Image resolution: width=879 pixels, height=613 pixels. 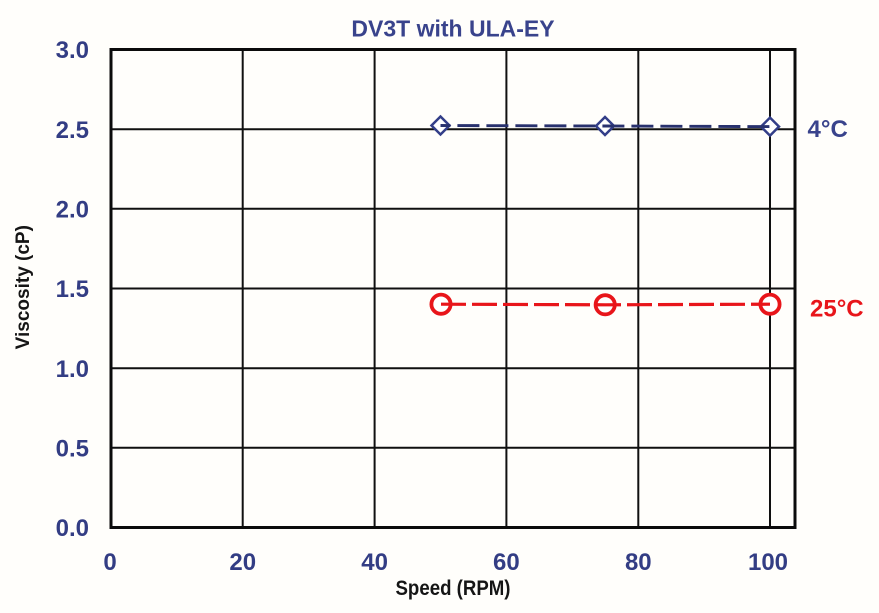 I want to click on svg-text: 60, so click(x=506, y=562).